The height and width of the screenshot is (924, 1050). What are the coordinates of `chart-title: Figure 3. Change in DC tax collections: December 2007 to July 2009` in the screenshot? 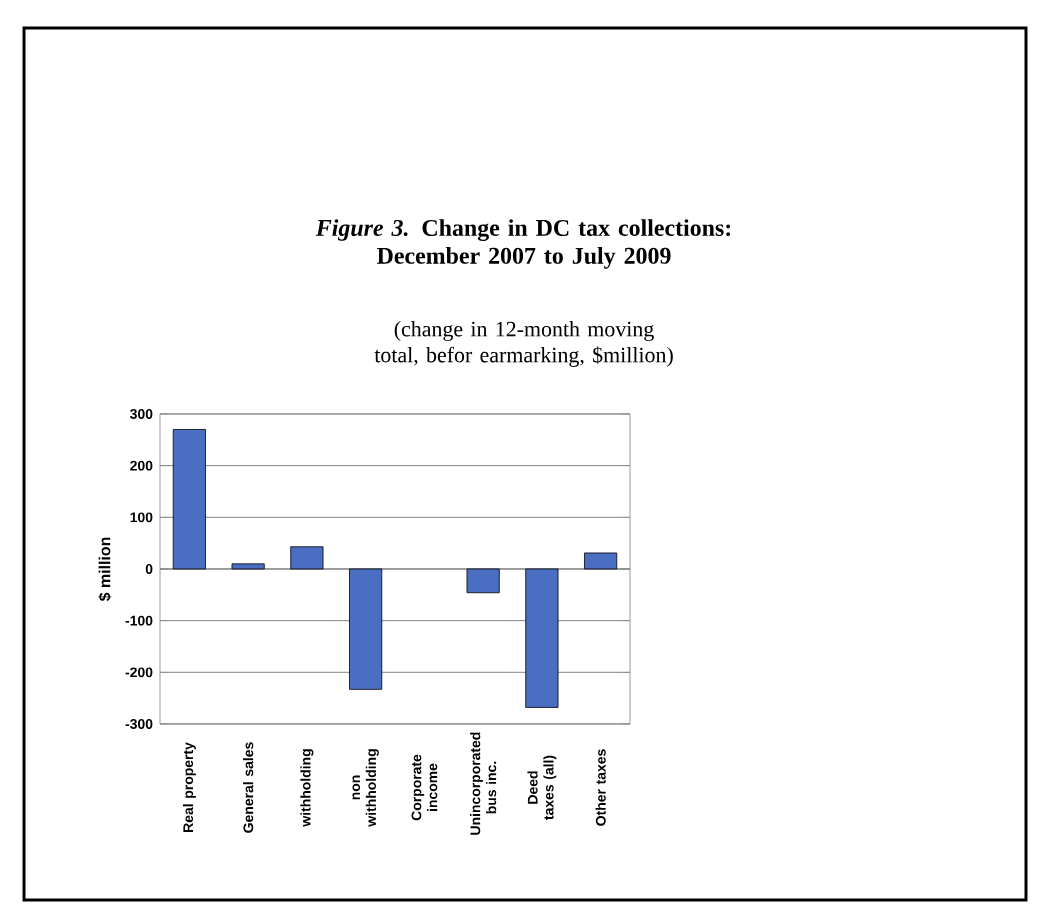 It's located at (523, 244).